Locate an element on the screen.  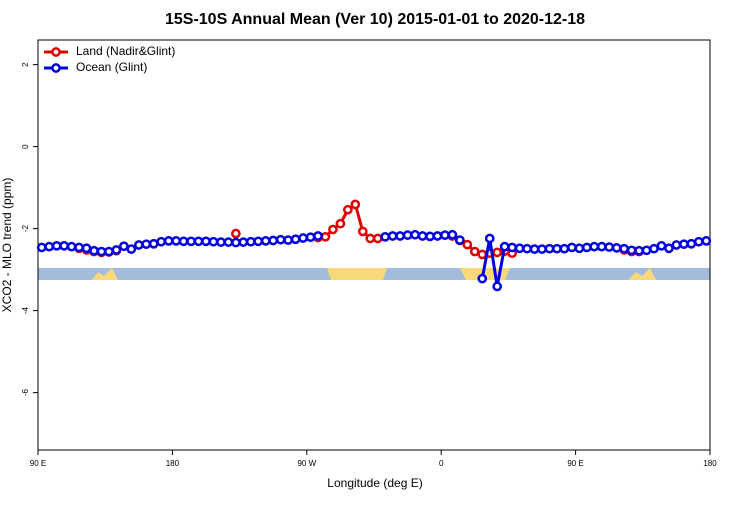
x-tick-label: 90 W is located at coordinates (306, 463).